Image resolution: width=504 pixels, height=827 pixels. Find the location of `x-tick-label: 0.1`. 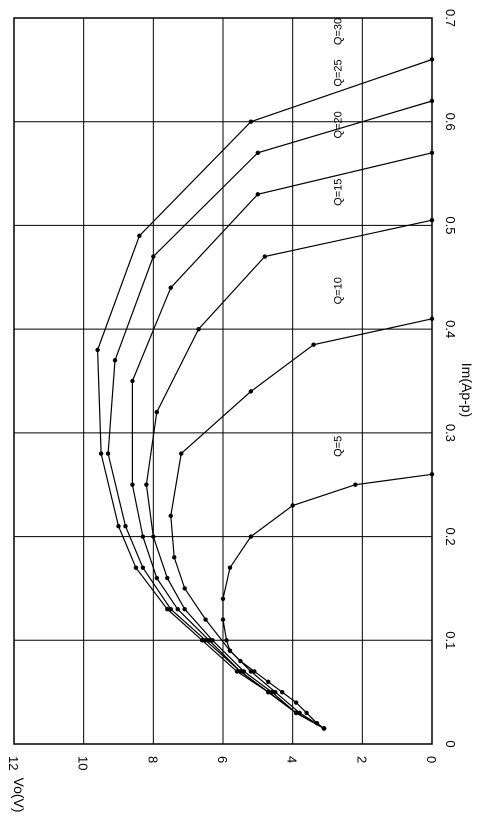

x-tick-label: 0.1 is located at coordinates (450, 640).